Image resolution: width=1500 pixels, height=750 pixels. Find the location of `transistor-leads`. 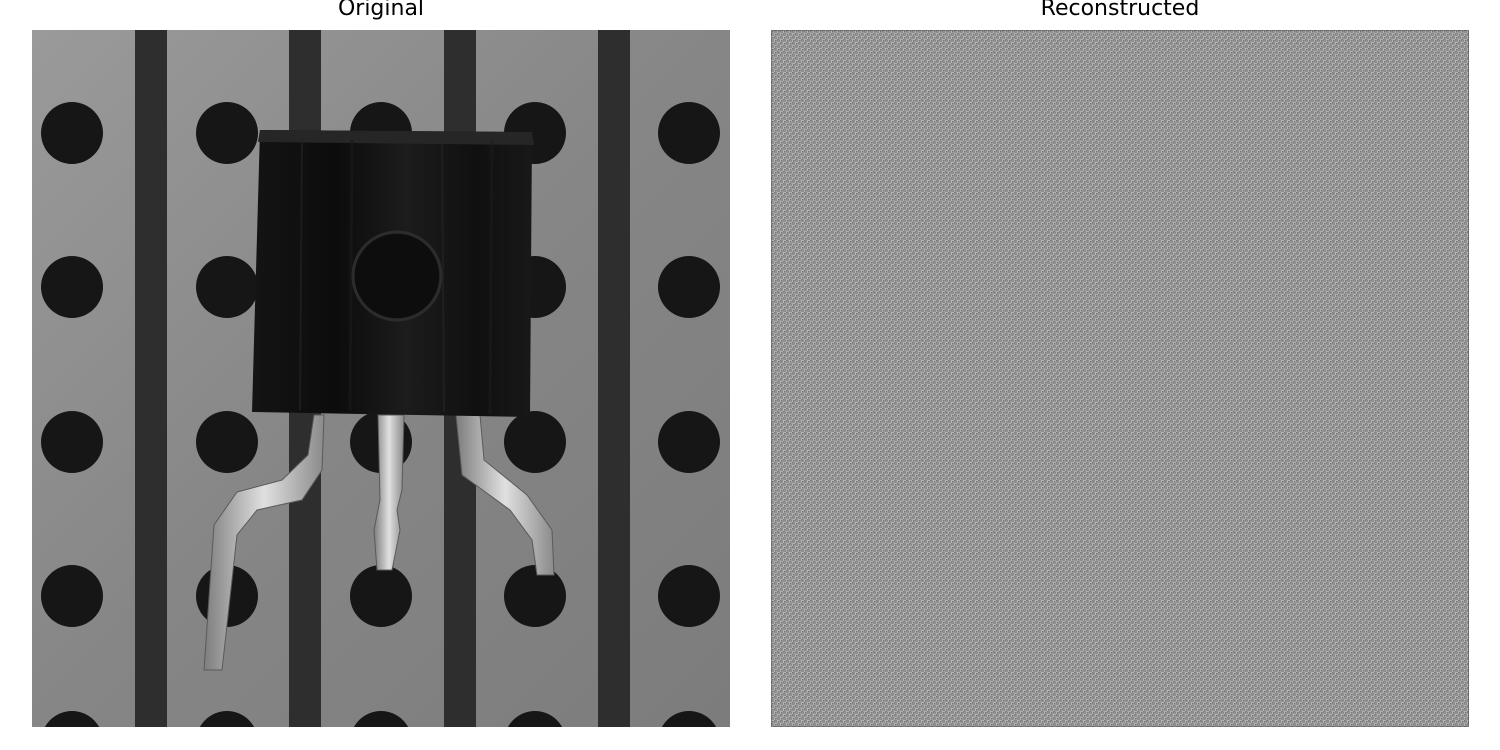

transistor-leads is located at coordinates (379, 542).